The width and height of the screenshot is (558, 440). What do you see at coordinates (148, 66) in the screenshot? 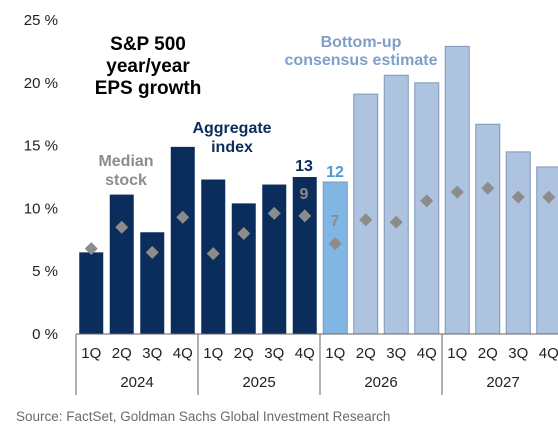
I see `chart-title-line-2: year/year` at bounding box center [148, 66].